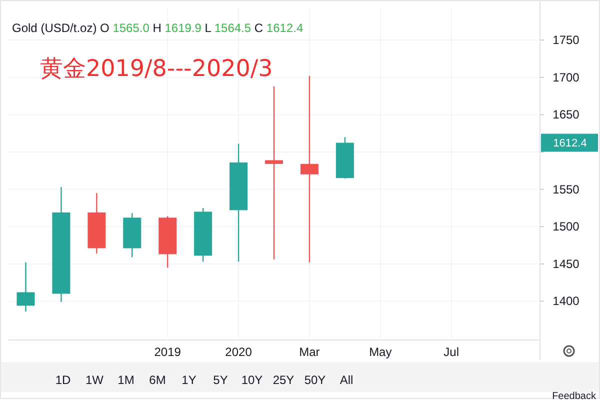 This screenshot has width=600, height=400. What do you see at coordinates (566, 189) in the screenshot?
I see `y-tick-label: 1550` at bounding box center [566, 189].